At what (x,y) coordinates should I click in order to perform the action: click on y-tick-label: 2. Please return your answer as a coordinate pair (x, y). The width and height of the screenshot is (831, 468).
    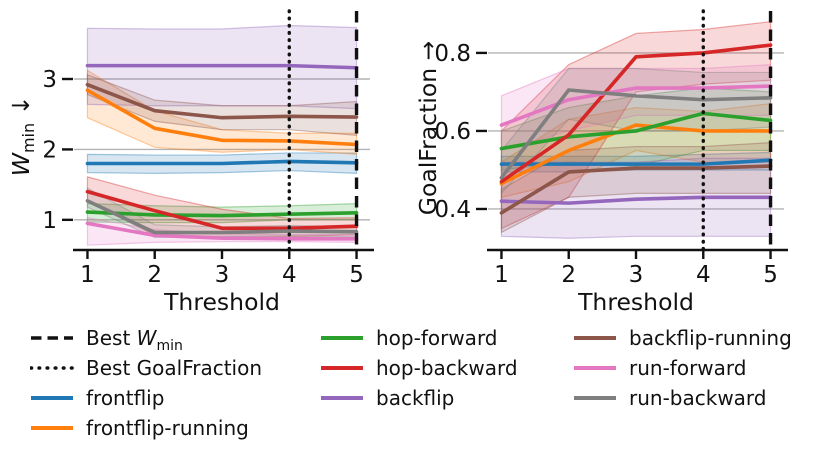
    Looking at the image, I should click on (49, 150).